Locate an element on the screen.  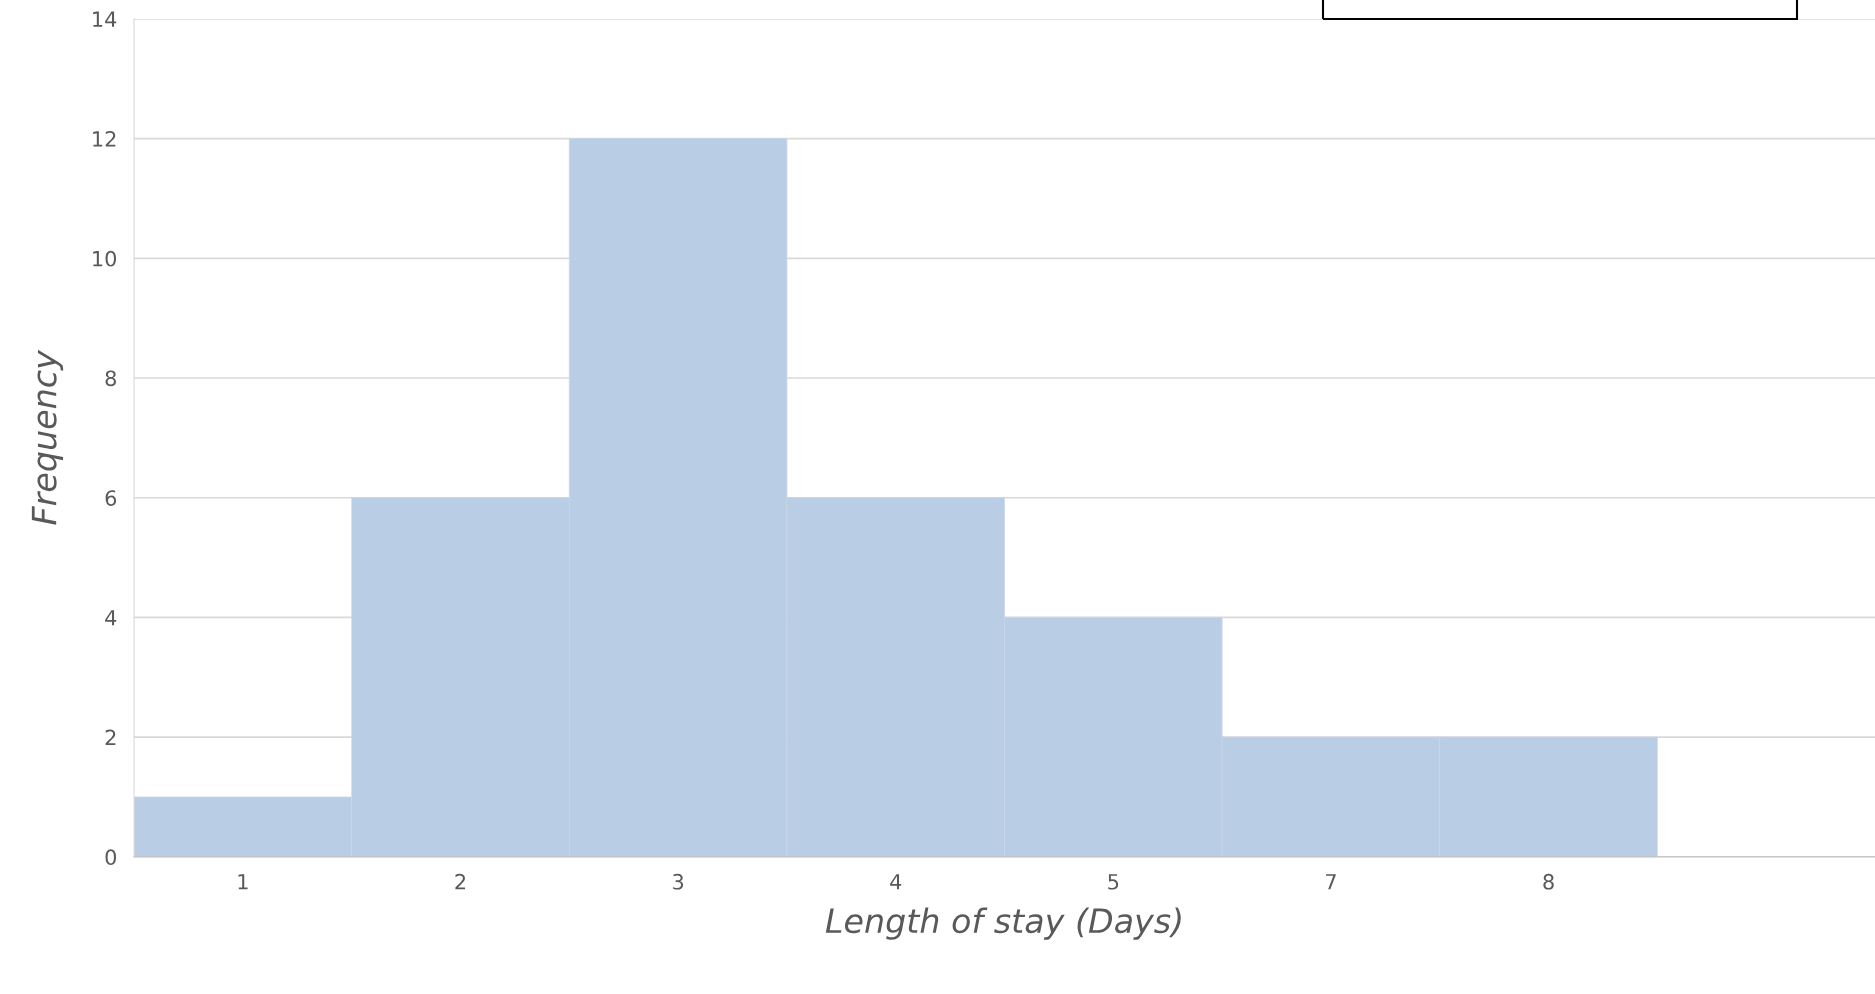
x-tick-label: 7 is located at coordinates (1331, 882).